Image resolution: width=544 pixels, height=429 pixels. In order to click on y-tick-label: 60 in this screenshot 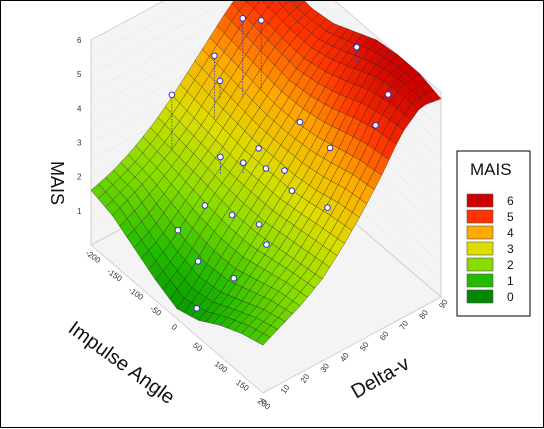, I will do `click(384, 335)`.